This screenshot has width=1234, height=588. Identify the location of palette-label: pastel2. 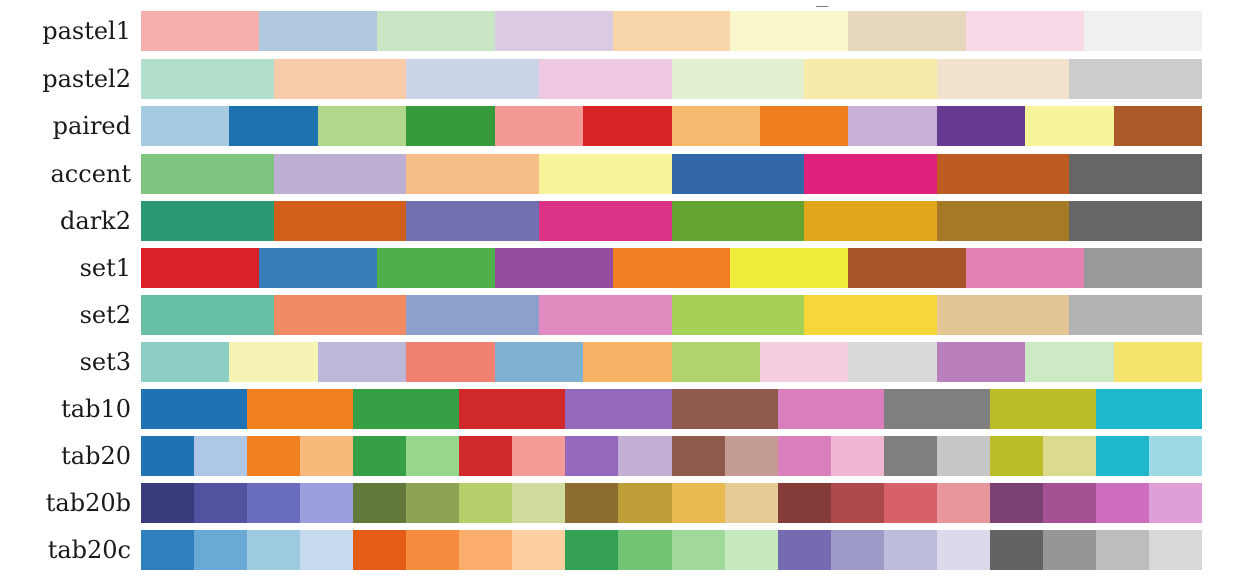
(86, 79).